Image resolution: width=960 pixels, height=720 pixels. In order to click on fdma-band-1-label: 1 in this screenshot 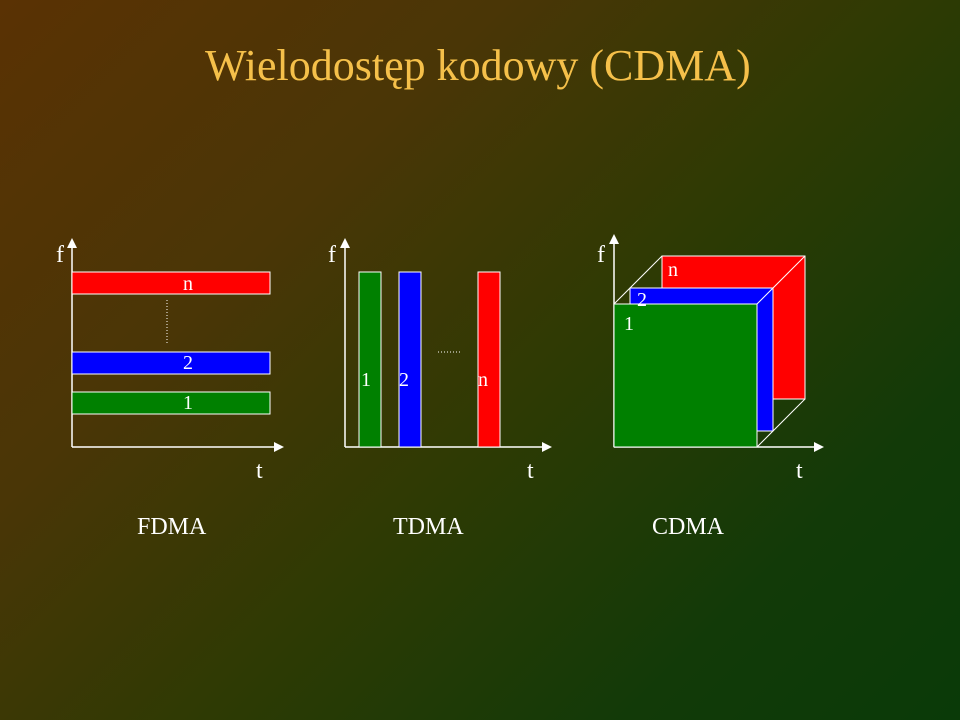, I will do `click(188, 403)`.